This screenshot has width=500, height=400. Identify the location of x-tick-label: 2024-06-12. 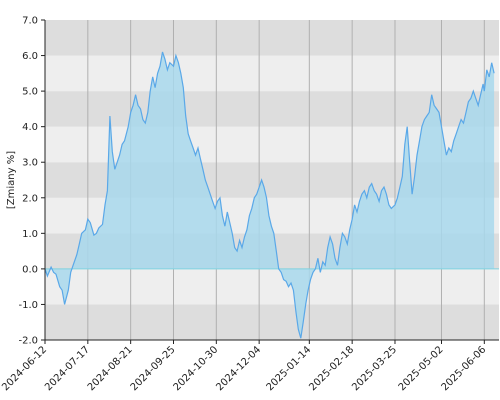
(24, 368).